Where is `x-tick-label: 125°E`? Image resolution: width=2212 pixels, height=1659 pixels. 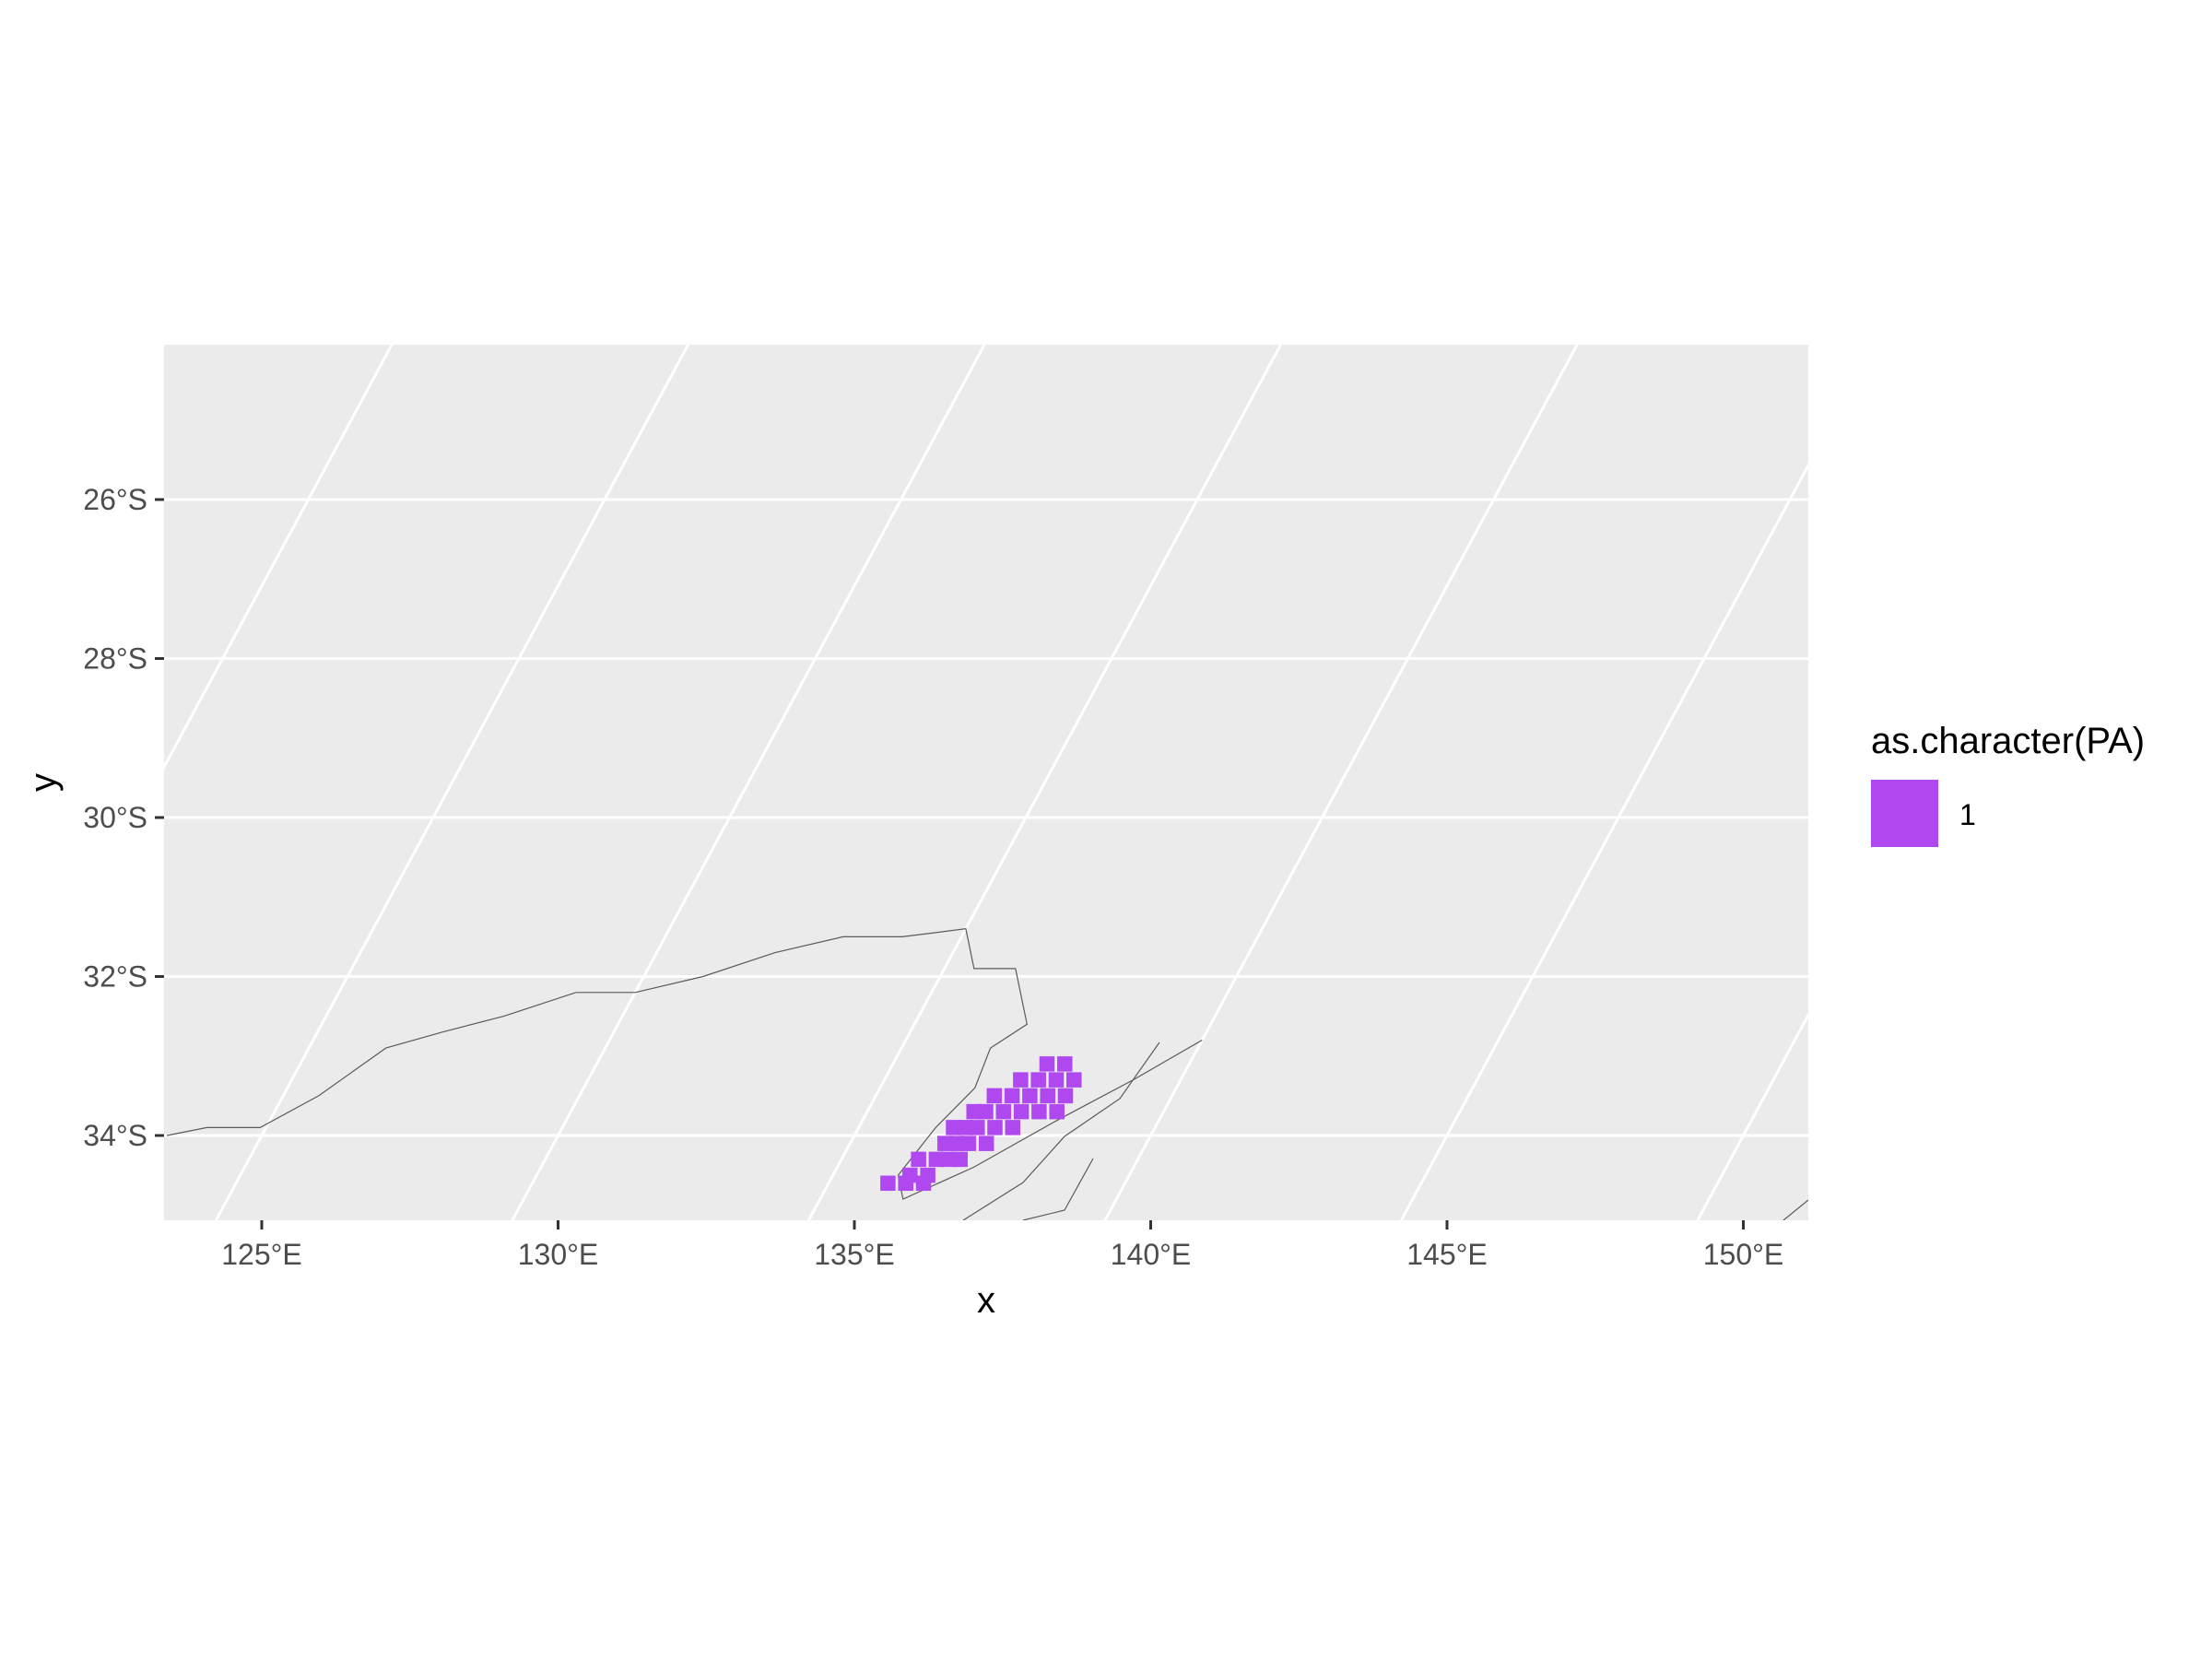
x-tick-label: 125°E is located at coordinates (261, 1254).